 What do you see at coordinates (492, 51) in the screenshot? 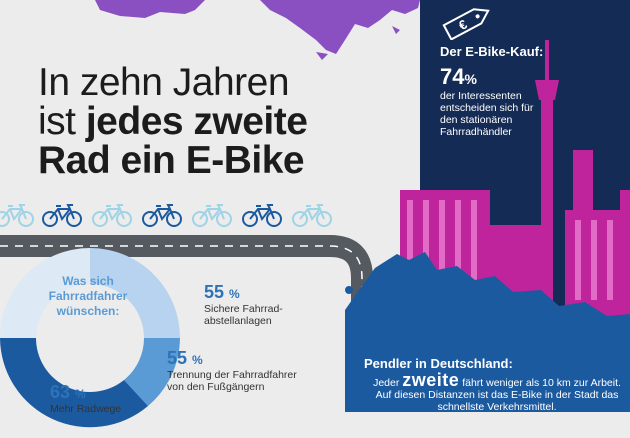
I see `kauf-title: Der E-Bike-Kauf:` at bounding box center [492, 51].